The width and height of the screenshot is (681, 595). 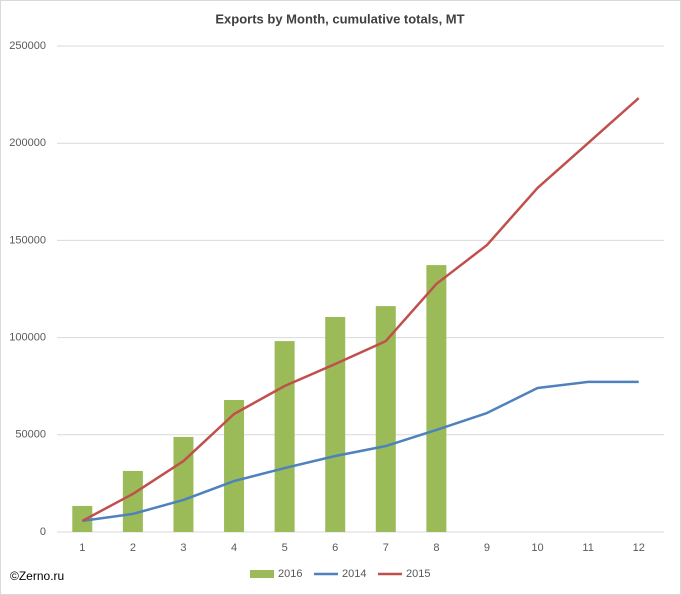 What do you see at coordinates (82, 548) in the screenshot?
I see `x-tick-label: 1` at bounding box center [82, 548].